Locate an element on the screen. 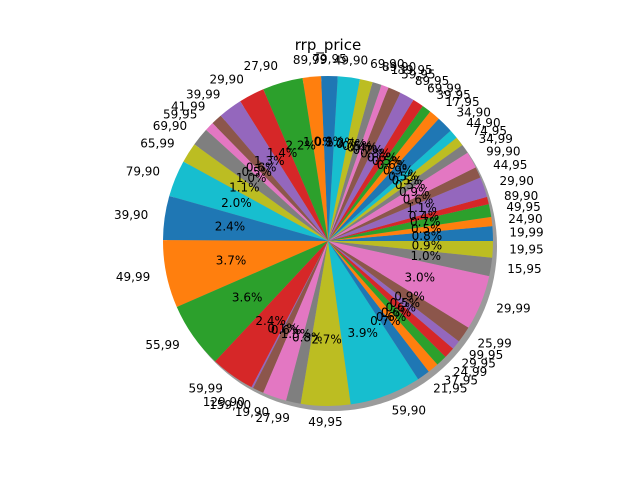 This screenshot has height=485, width=640. slice-label: 39,90 is located at coordinates (131, 215).